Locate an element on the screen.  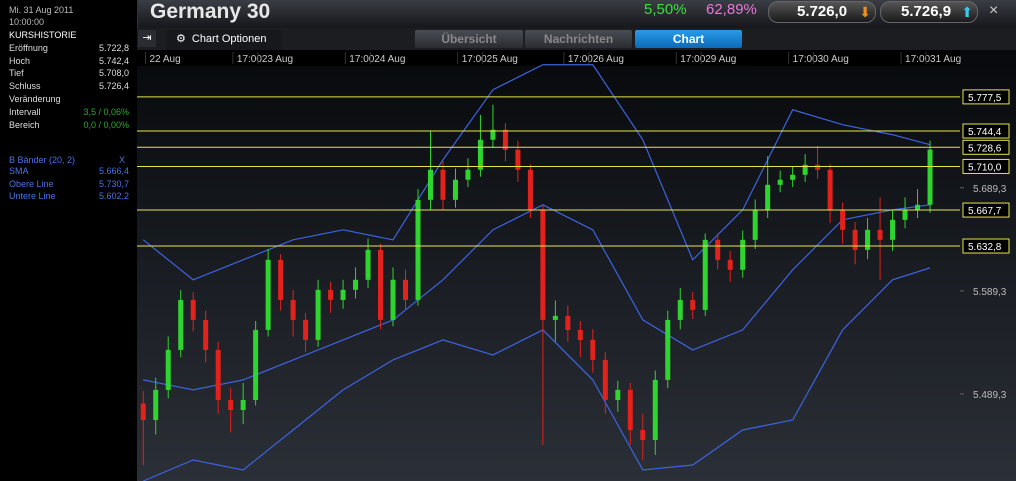
y-tick-label: 5.689,3 is located at coordinates (990, 189).